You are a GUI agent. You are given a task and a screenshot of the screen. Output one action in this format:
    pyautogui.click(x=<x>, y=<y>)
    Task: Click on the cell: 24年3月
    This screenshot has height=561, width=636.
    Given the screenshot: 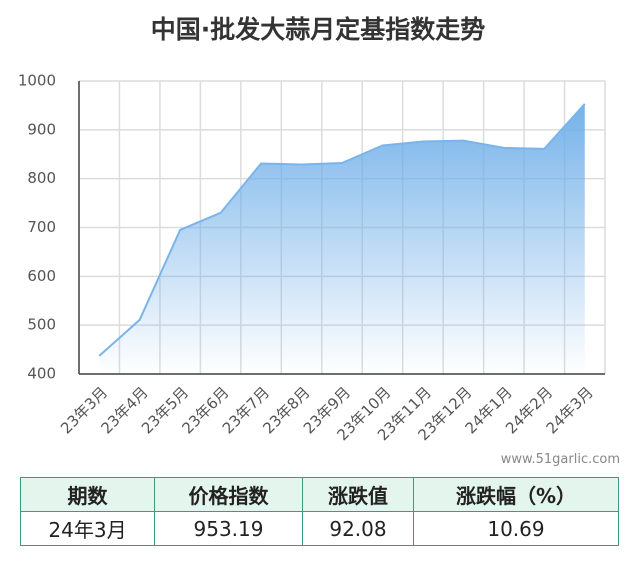 What is the action you would take?
    pyautogui.click(x=87, y=528)
    